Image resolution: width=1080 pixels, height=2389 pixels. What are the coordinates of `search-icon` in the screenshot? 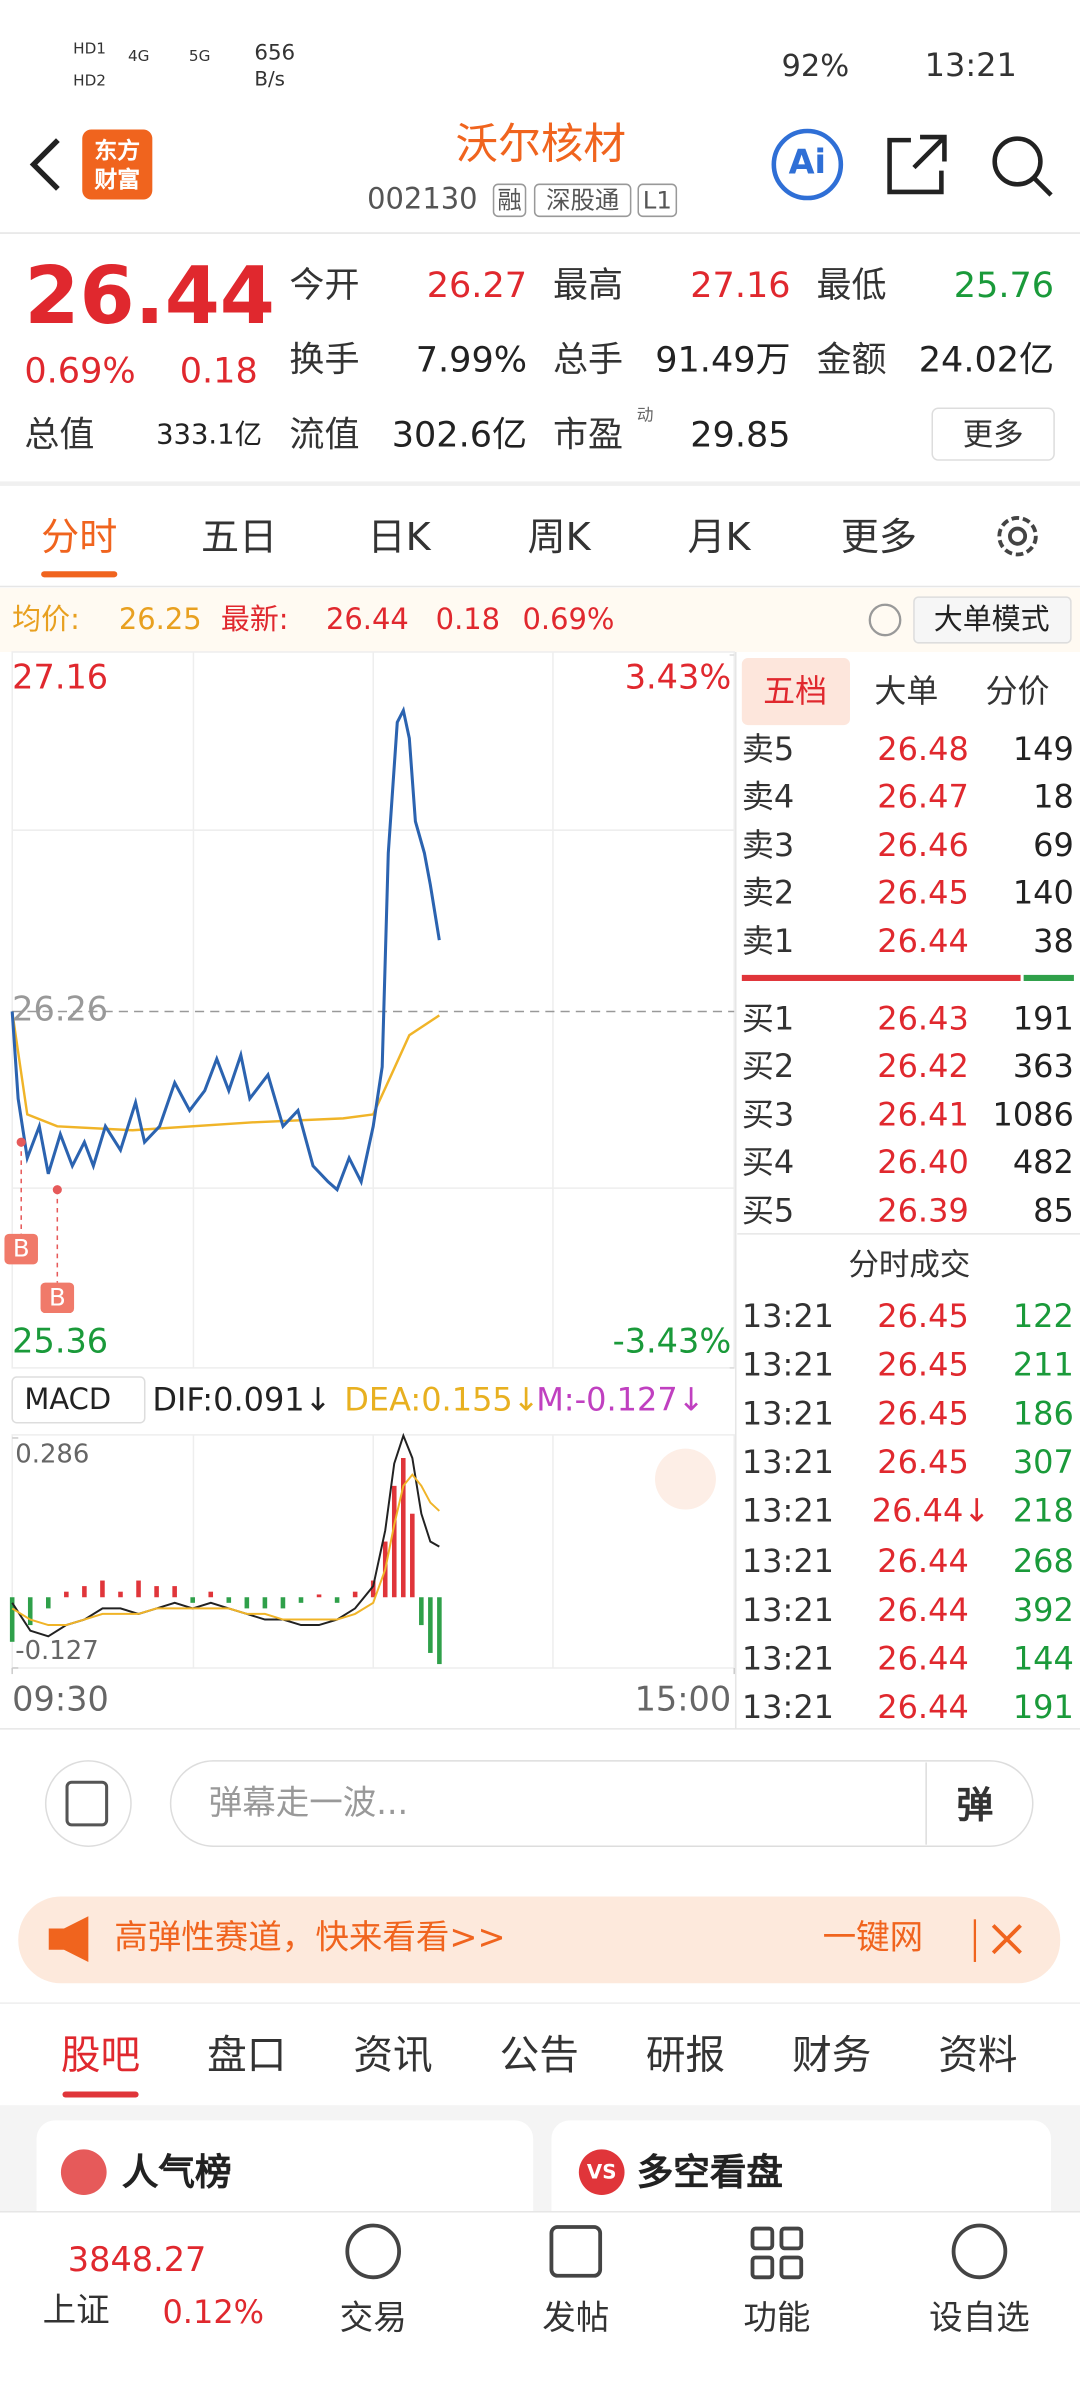 It's located at (1017, 161).